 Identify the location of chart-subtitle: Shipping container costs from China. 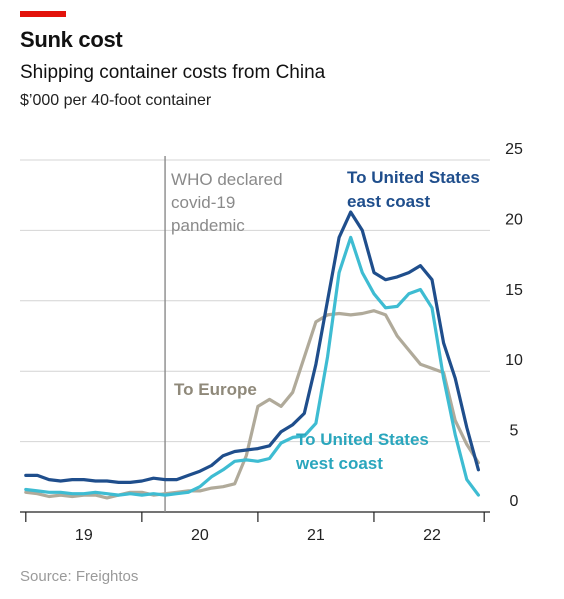
(173, 72).